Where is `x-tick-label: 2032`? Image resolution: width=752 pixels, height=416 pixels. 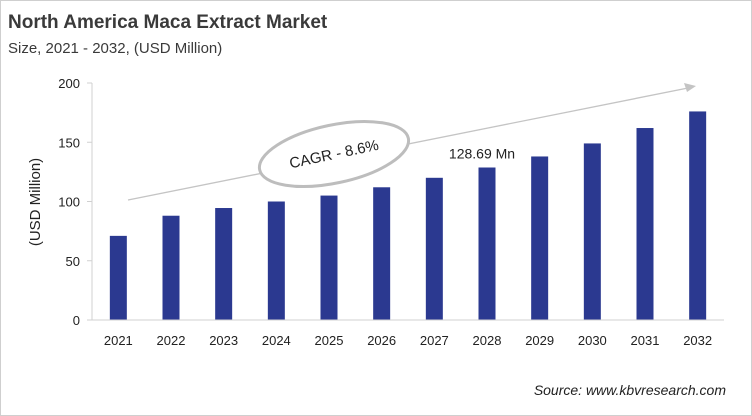
x-tick-label: 2032 is located at coordinates (697, 340).